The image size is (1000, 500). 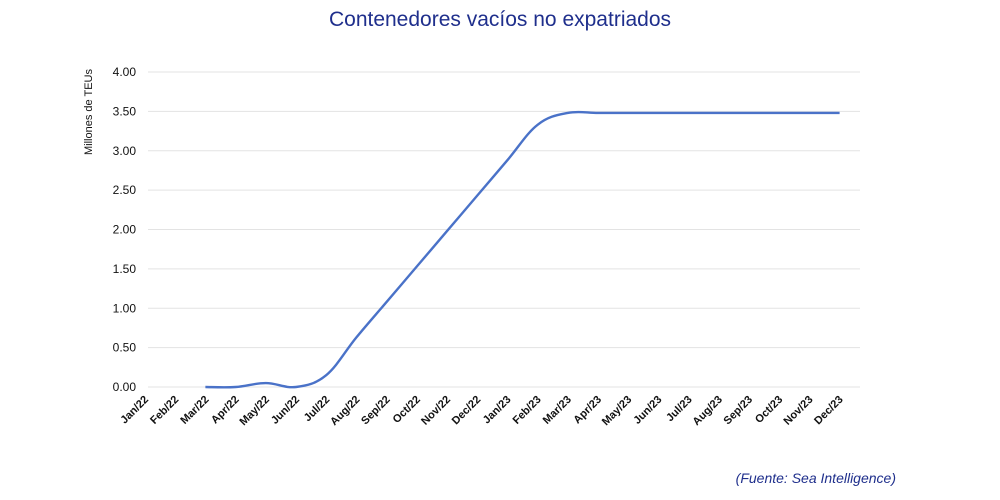 I want to click on x-tick-label: Jun/23, so click(x=647, y=410).